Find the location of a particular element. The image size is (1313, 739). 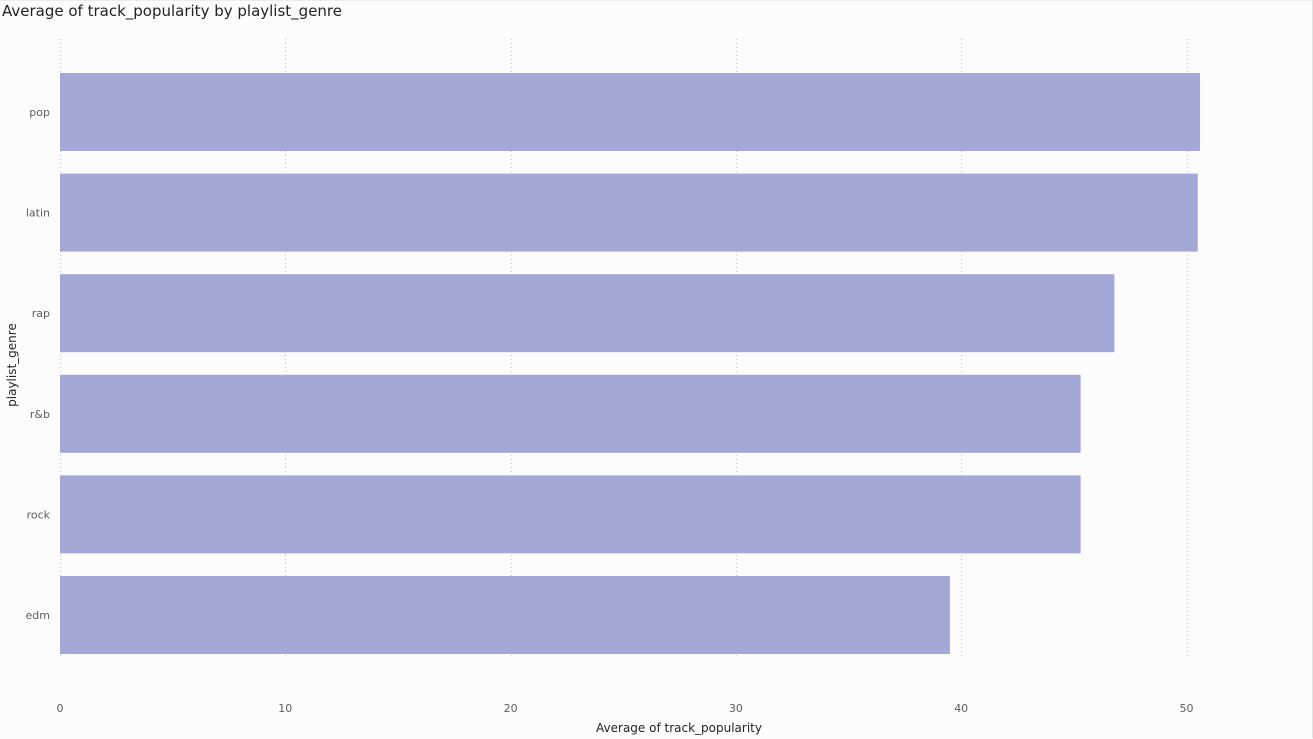

bar-rap is located at coordinates (587, 313).